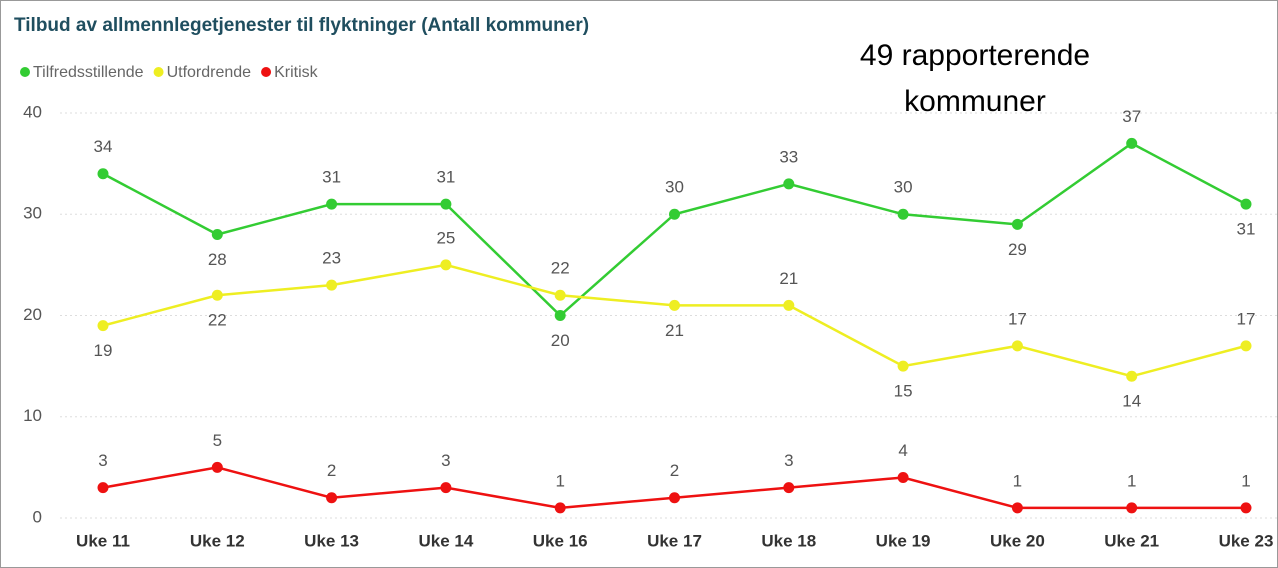  What do you see at coordinates (296, 72) in the screenshot?
I see `legend-label: Kritisk` at bounding box center [296, 72].